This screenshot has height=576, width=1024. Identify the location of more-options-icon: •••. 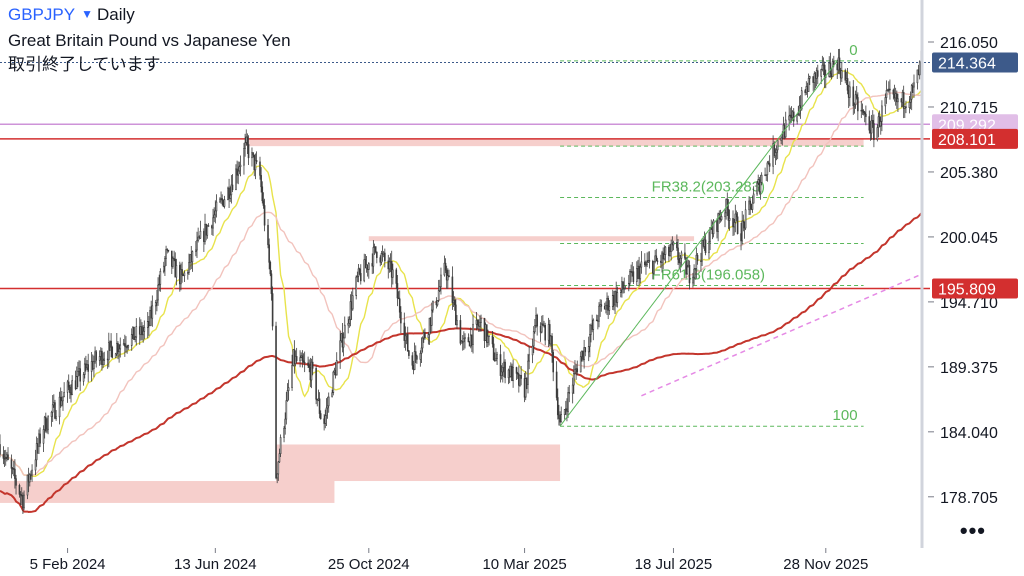
(972, 530).